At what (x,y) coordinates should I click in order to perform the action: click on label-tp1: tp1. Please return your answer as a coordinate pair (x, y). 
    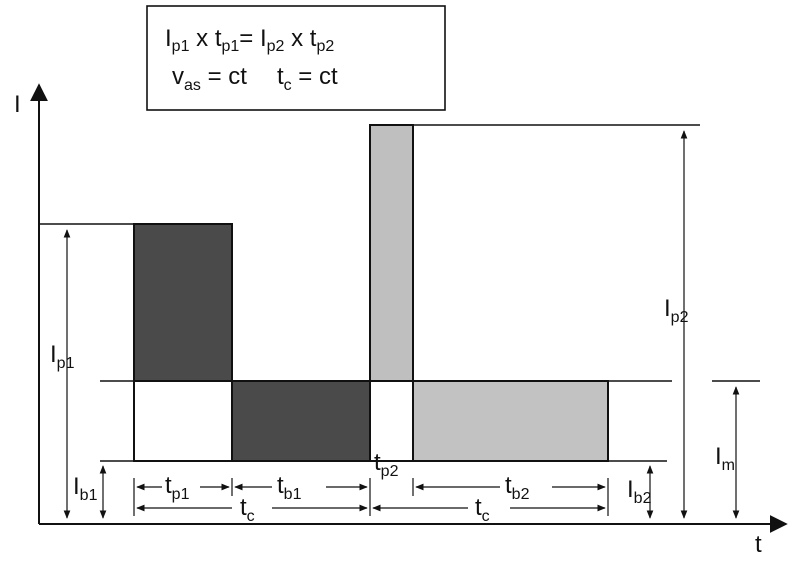
    Looking at the image, I should click on (177, 487).